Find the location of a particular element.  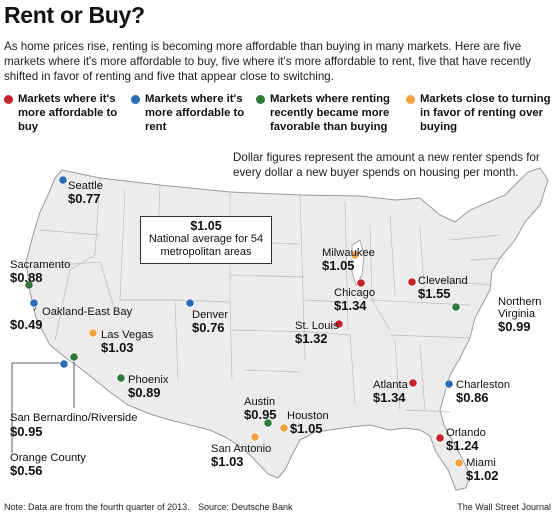

city-label-cleveland: Cleveland is located at coordinates (443, 281).